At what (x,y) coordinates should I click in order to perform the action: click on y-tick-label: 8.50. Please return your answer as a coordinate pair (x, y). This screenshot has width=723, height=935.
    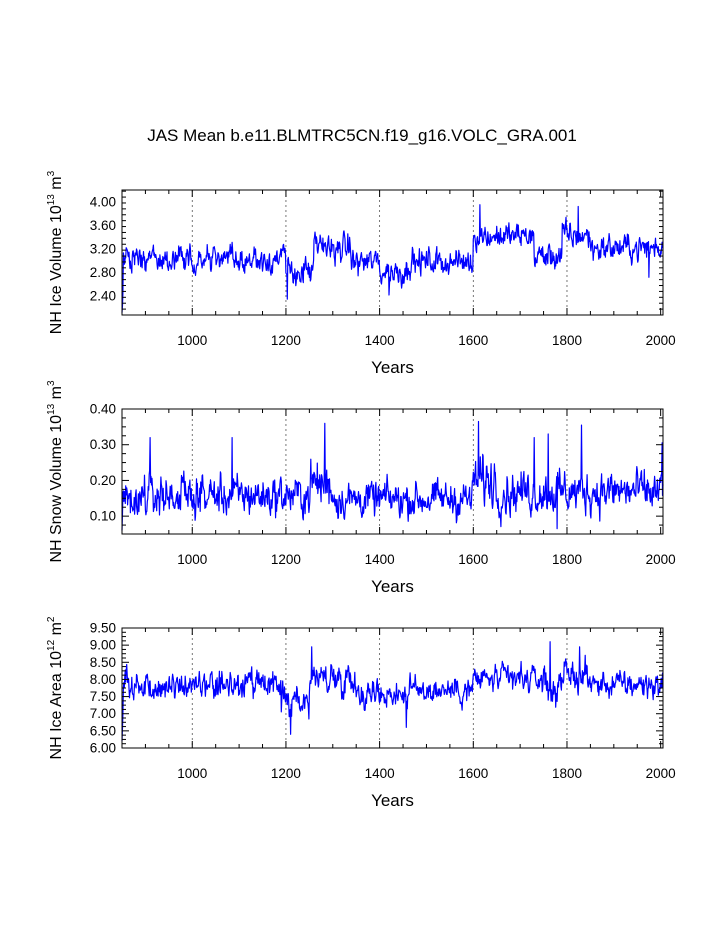
    Looking at the image, I should click on (103, 662).